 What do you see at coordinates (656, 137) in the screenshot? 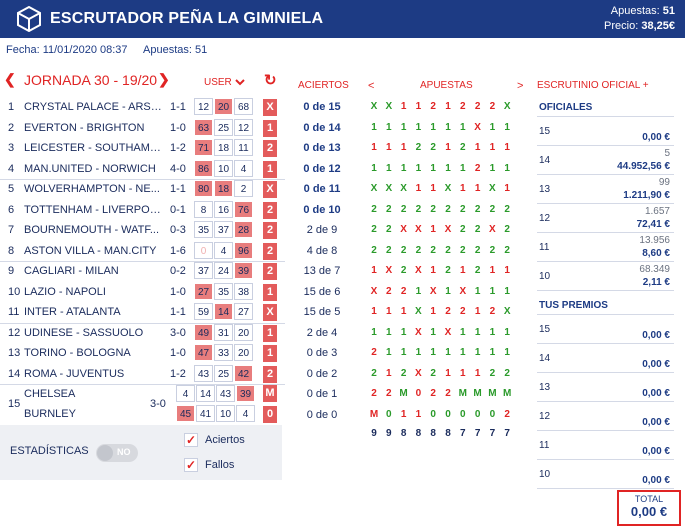
I see `oficial-amount: 0,00 €` at bounding box center [656, 137].